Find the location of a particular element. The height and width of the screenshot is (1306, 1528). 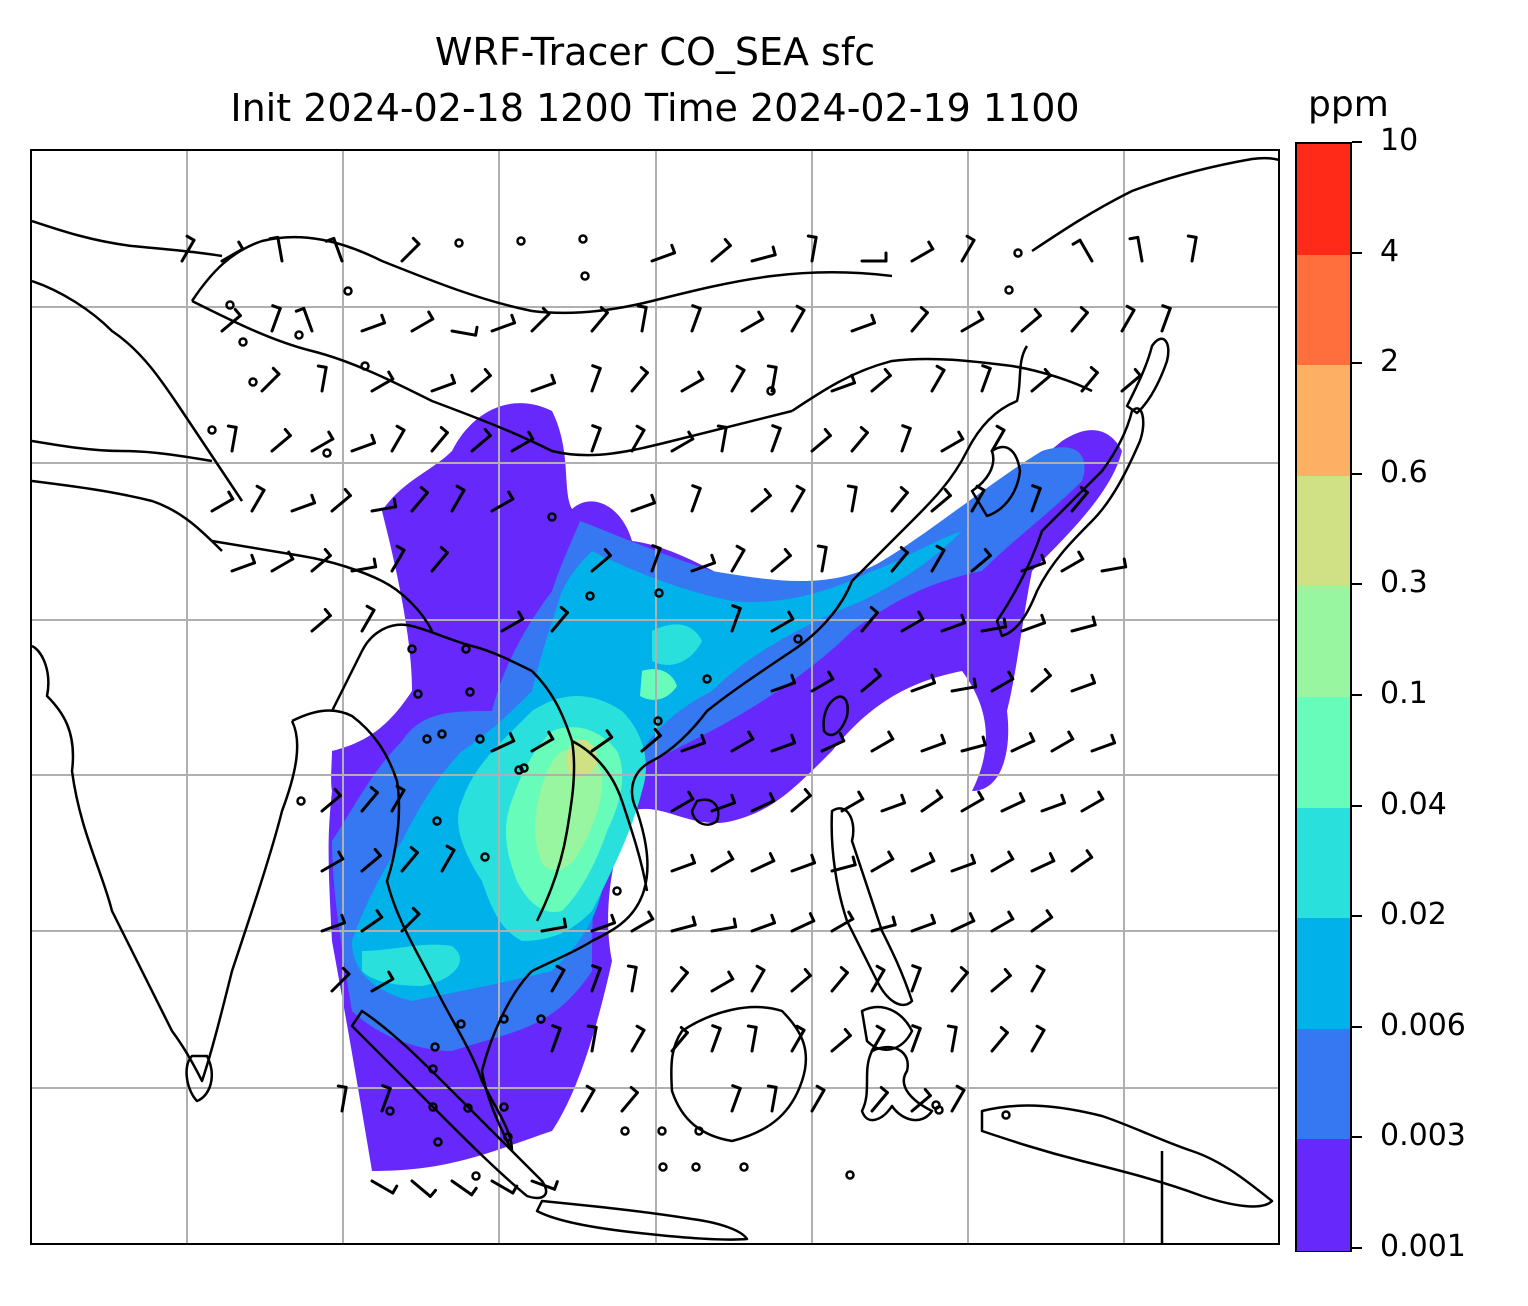

map-title-line1: WRF-Tracer CO_SEA sfc is located at coordinates (655, 52).